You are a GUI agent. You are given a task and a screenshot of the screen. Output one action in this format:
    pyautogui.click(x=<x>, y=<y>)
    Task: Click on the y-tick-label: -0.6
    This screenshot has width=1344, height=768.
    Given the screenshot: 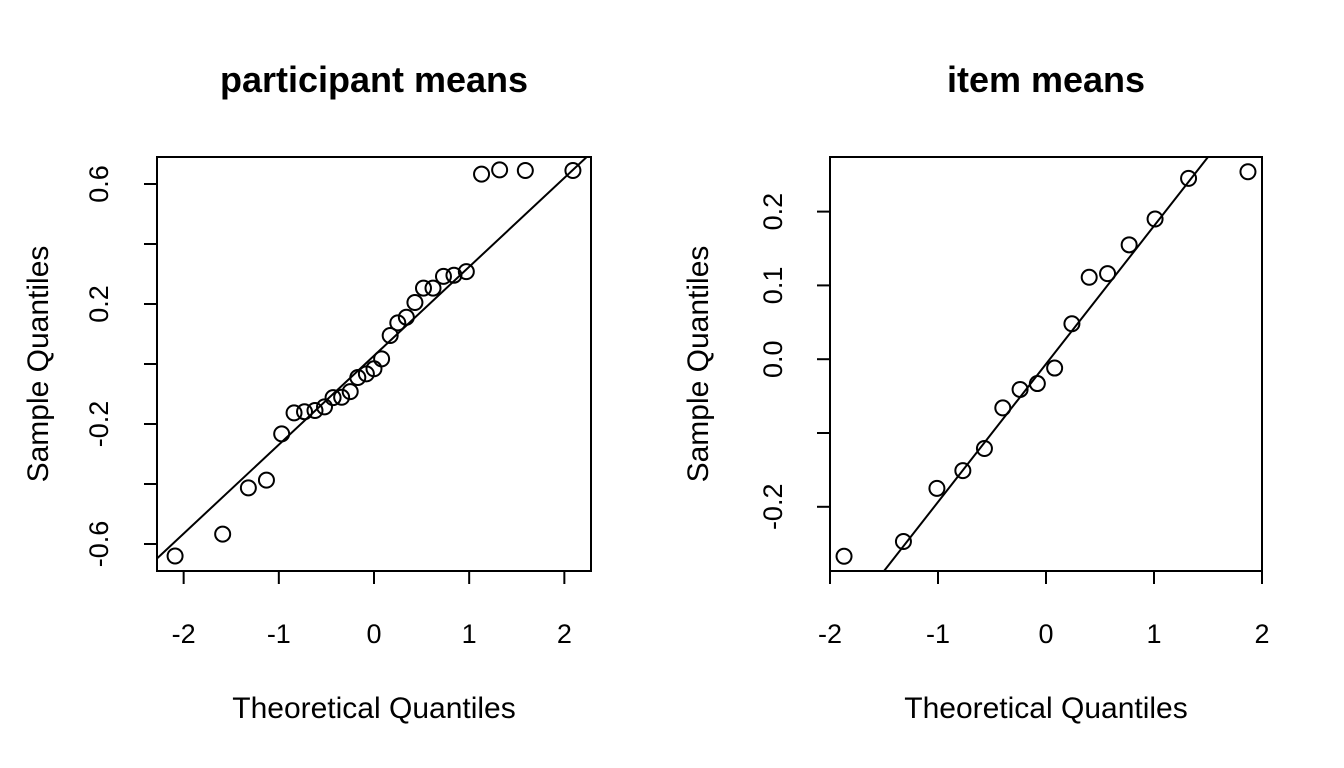 What is the action you would take?
    pyautogui.click(x=99, y=544)
    